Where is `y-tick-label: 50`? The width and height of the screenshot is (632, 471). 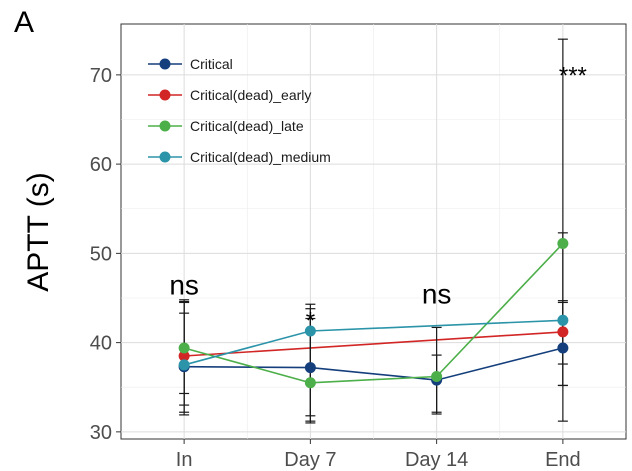
y-tick-label: 50 is located at coordinates (101, 254).